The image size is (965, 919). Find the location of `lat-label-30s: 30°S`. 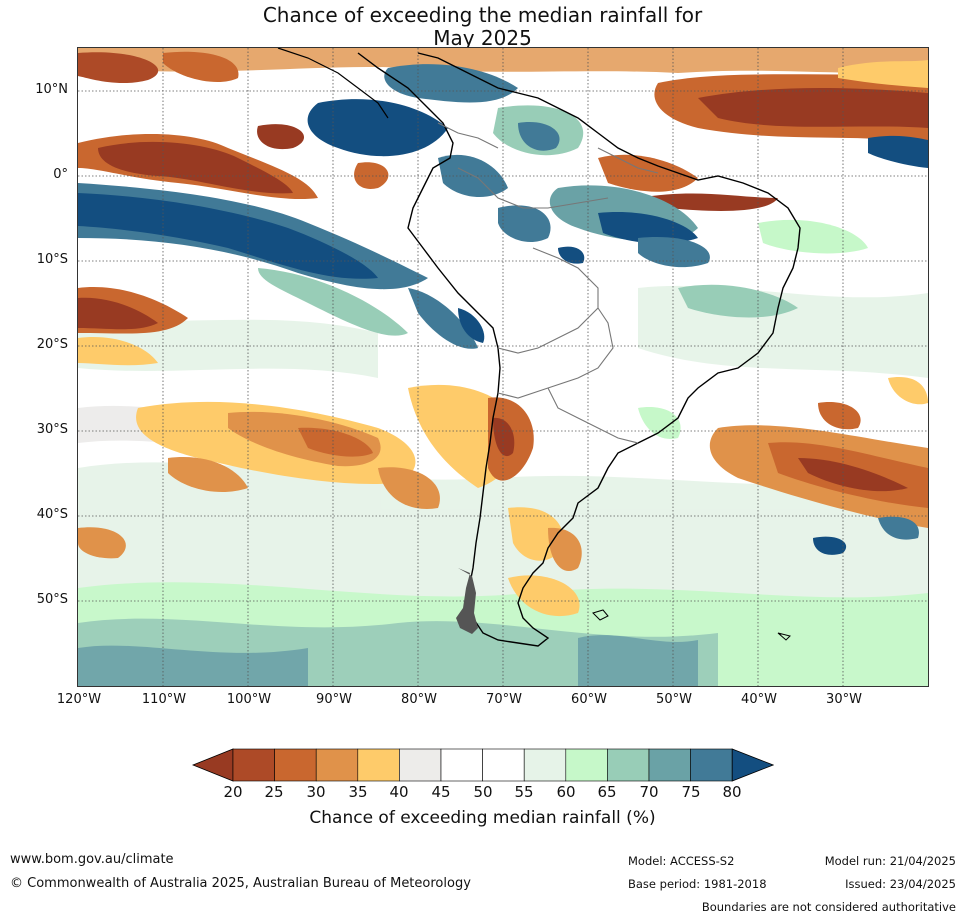

lat-label-30s: 30°S is located at coordinates (52, 429).